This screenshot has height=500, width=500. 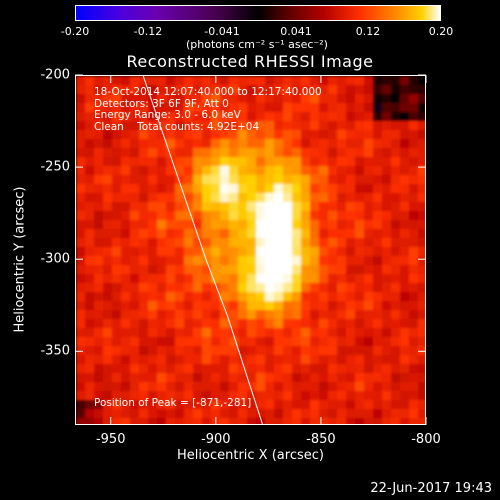 I want to click on time-range-text: 18-Oct-2014 12:07:40.000 to 12:17:40.000, so click(x=208, y=92).